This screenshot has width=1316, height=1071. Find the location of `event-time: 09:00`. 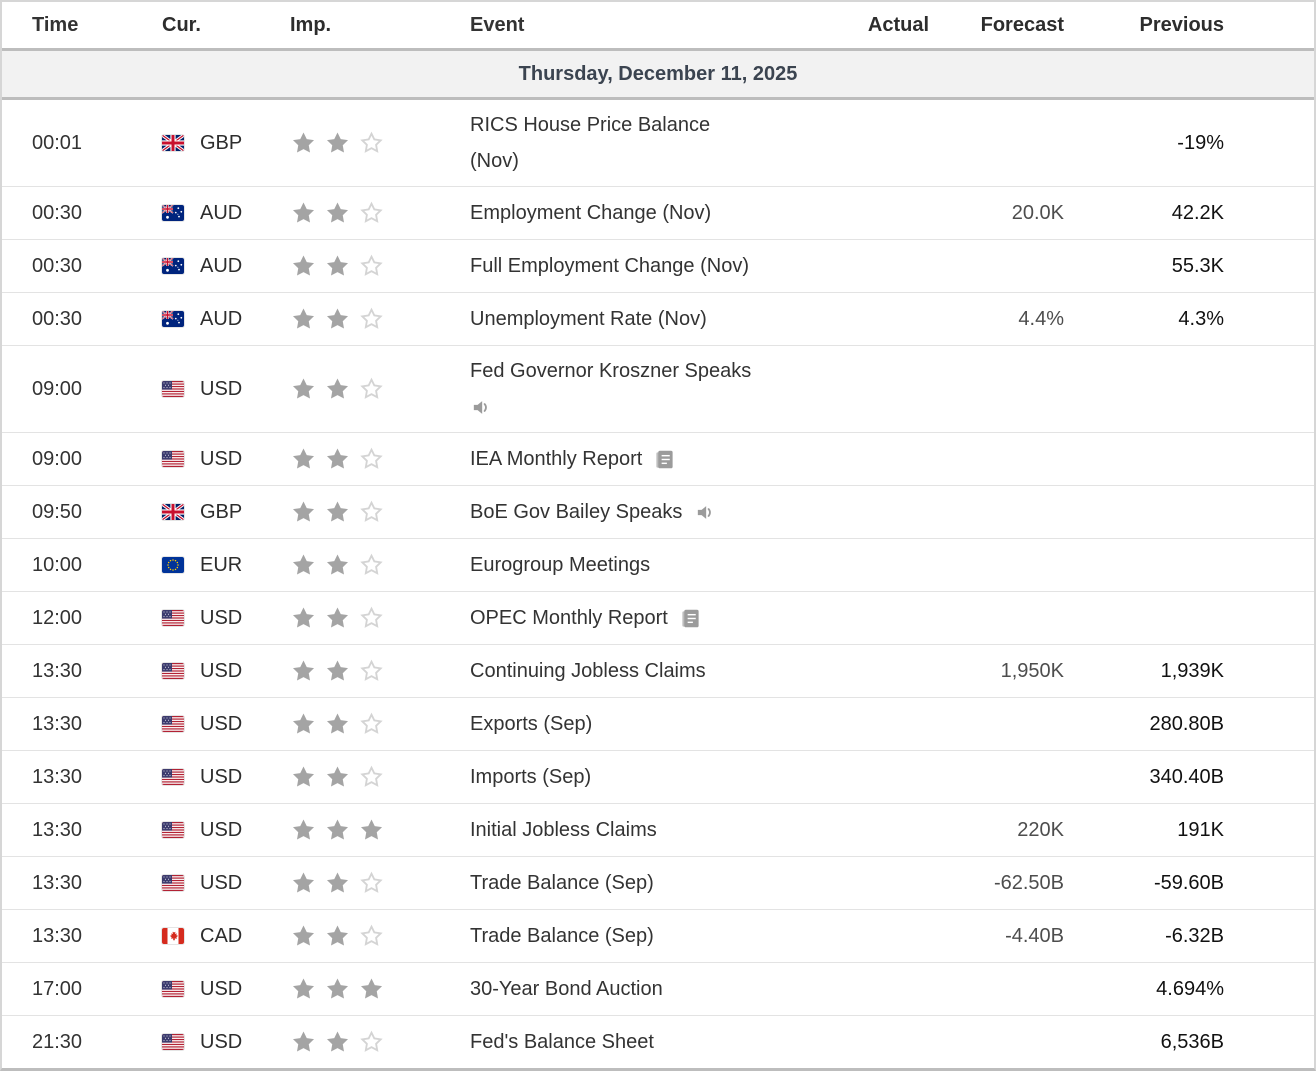

event-time: 09:00 is located at coordinates (57, 388).